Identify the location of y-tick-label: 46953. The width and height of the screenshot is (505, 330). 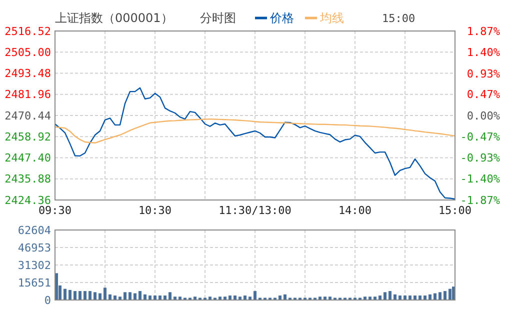
(34, 247).